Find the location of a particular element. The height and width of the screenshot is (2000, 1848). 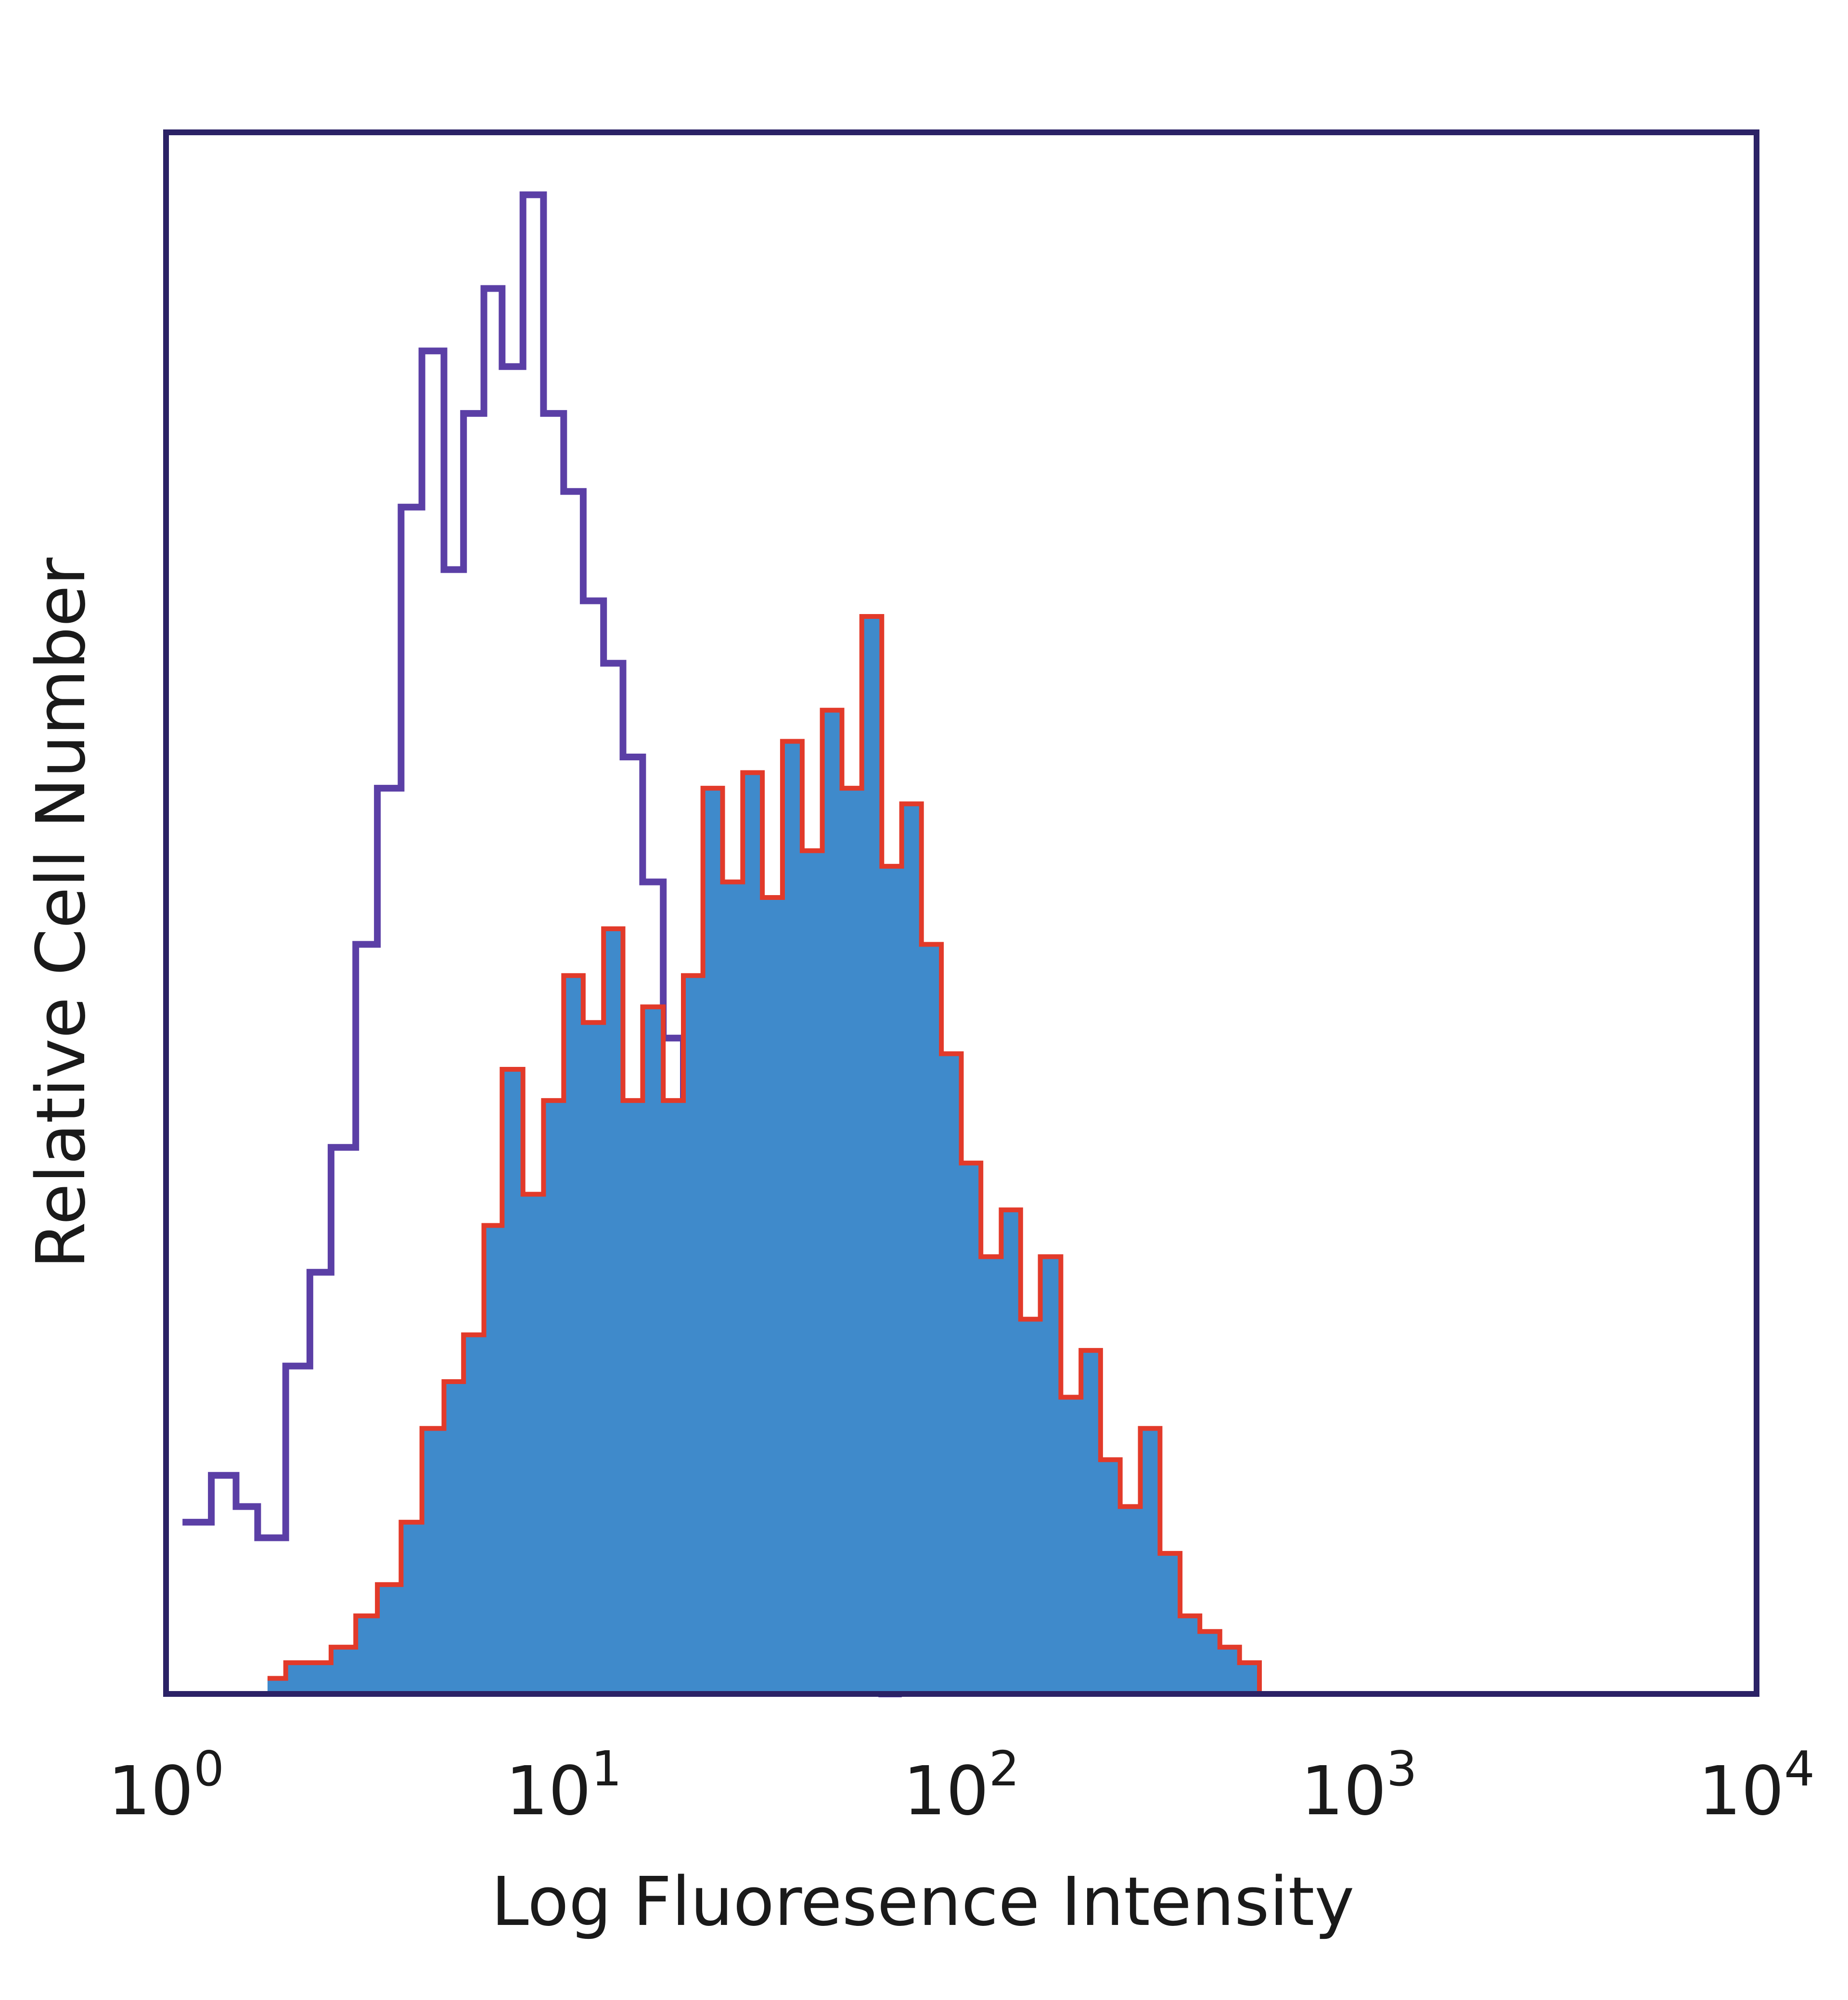

x-axis-label: Log Fluoresence Intensity is located at coordinates (923, 1902).